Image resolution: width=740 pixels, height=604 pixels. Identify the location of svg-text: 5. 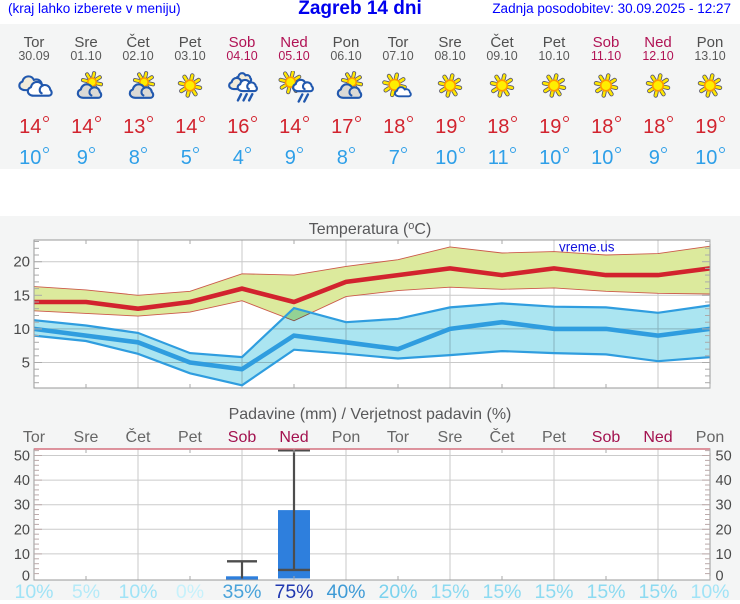
(26, 363).